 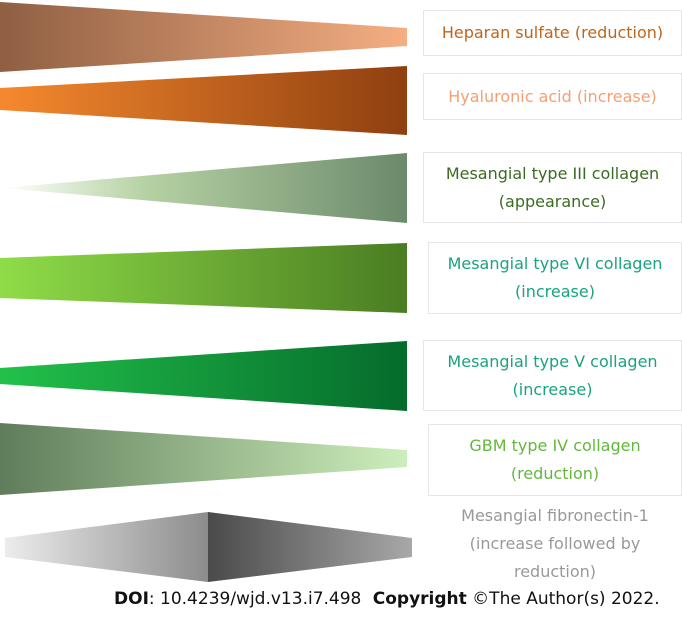 What do you see at coordinates (419, 599) in the screenshot?
I see `copyright-label: Copyright` at bounding box center [419, 599].